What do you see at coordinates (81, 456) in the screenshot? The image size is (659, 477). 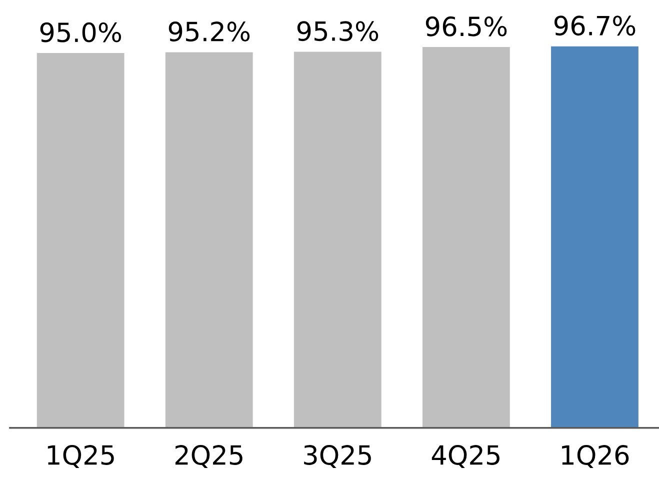 I see `x-tick-label: 1Q25` at bounding box center [81, 456].